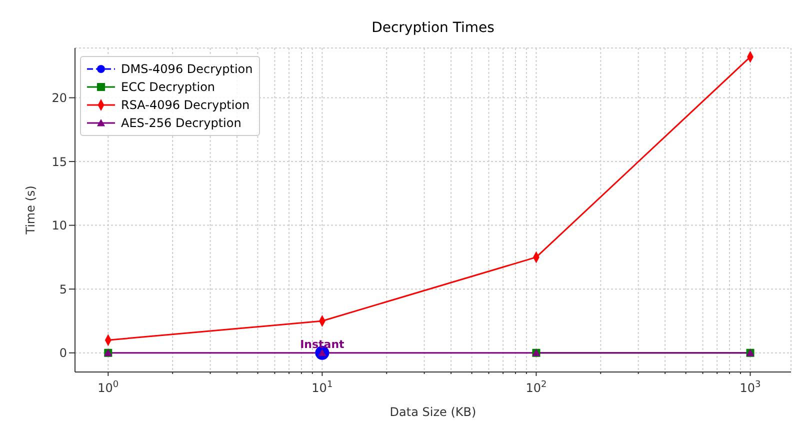 The image size is (806, 435). What do you see at coordinates (63, 353) in the screenshot?
I see `y-tick-label: 0` at bounding box center [63, 353].